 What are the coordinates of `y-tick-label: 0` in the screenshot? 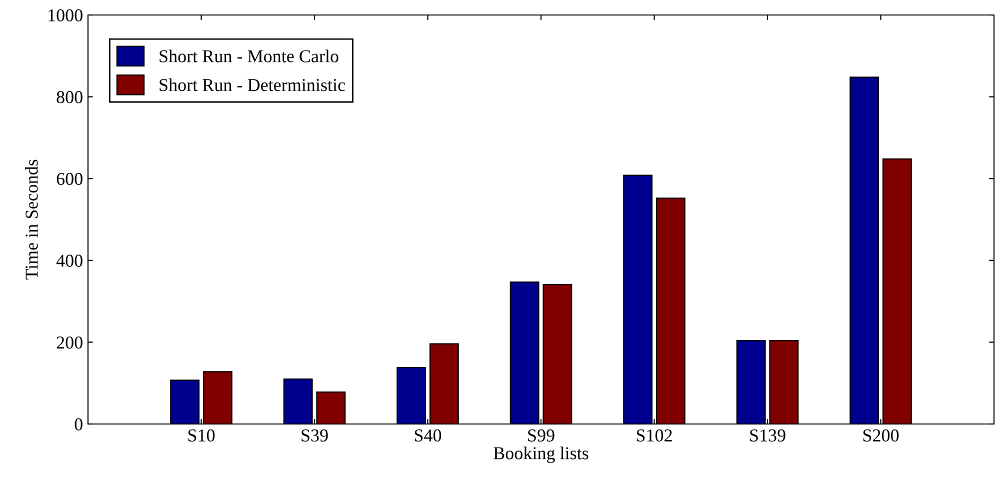 It's located at (78, 424).